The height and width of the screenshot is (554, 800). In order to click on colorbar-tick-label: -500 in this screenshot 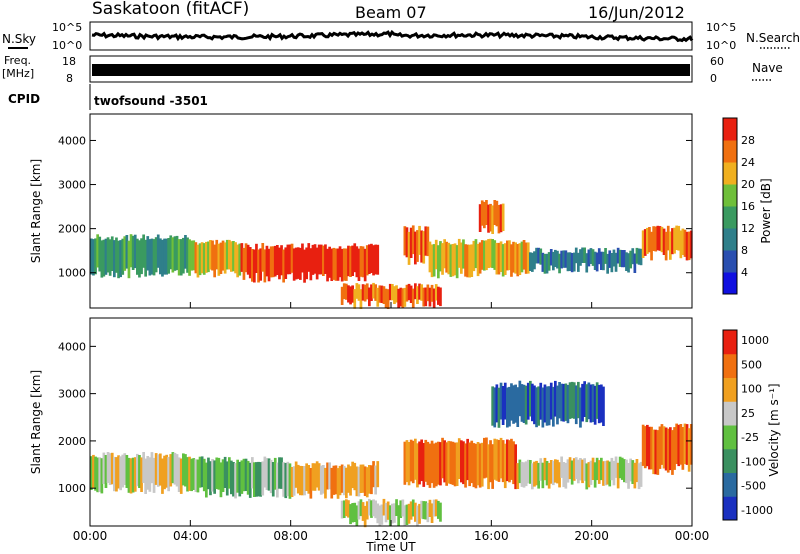, I will do `click(753, 486)`.